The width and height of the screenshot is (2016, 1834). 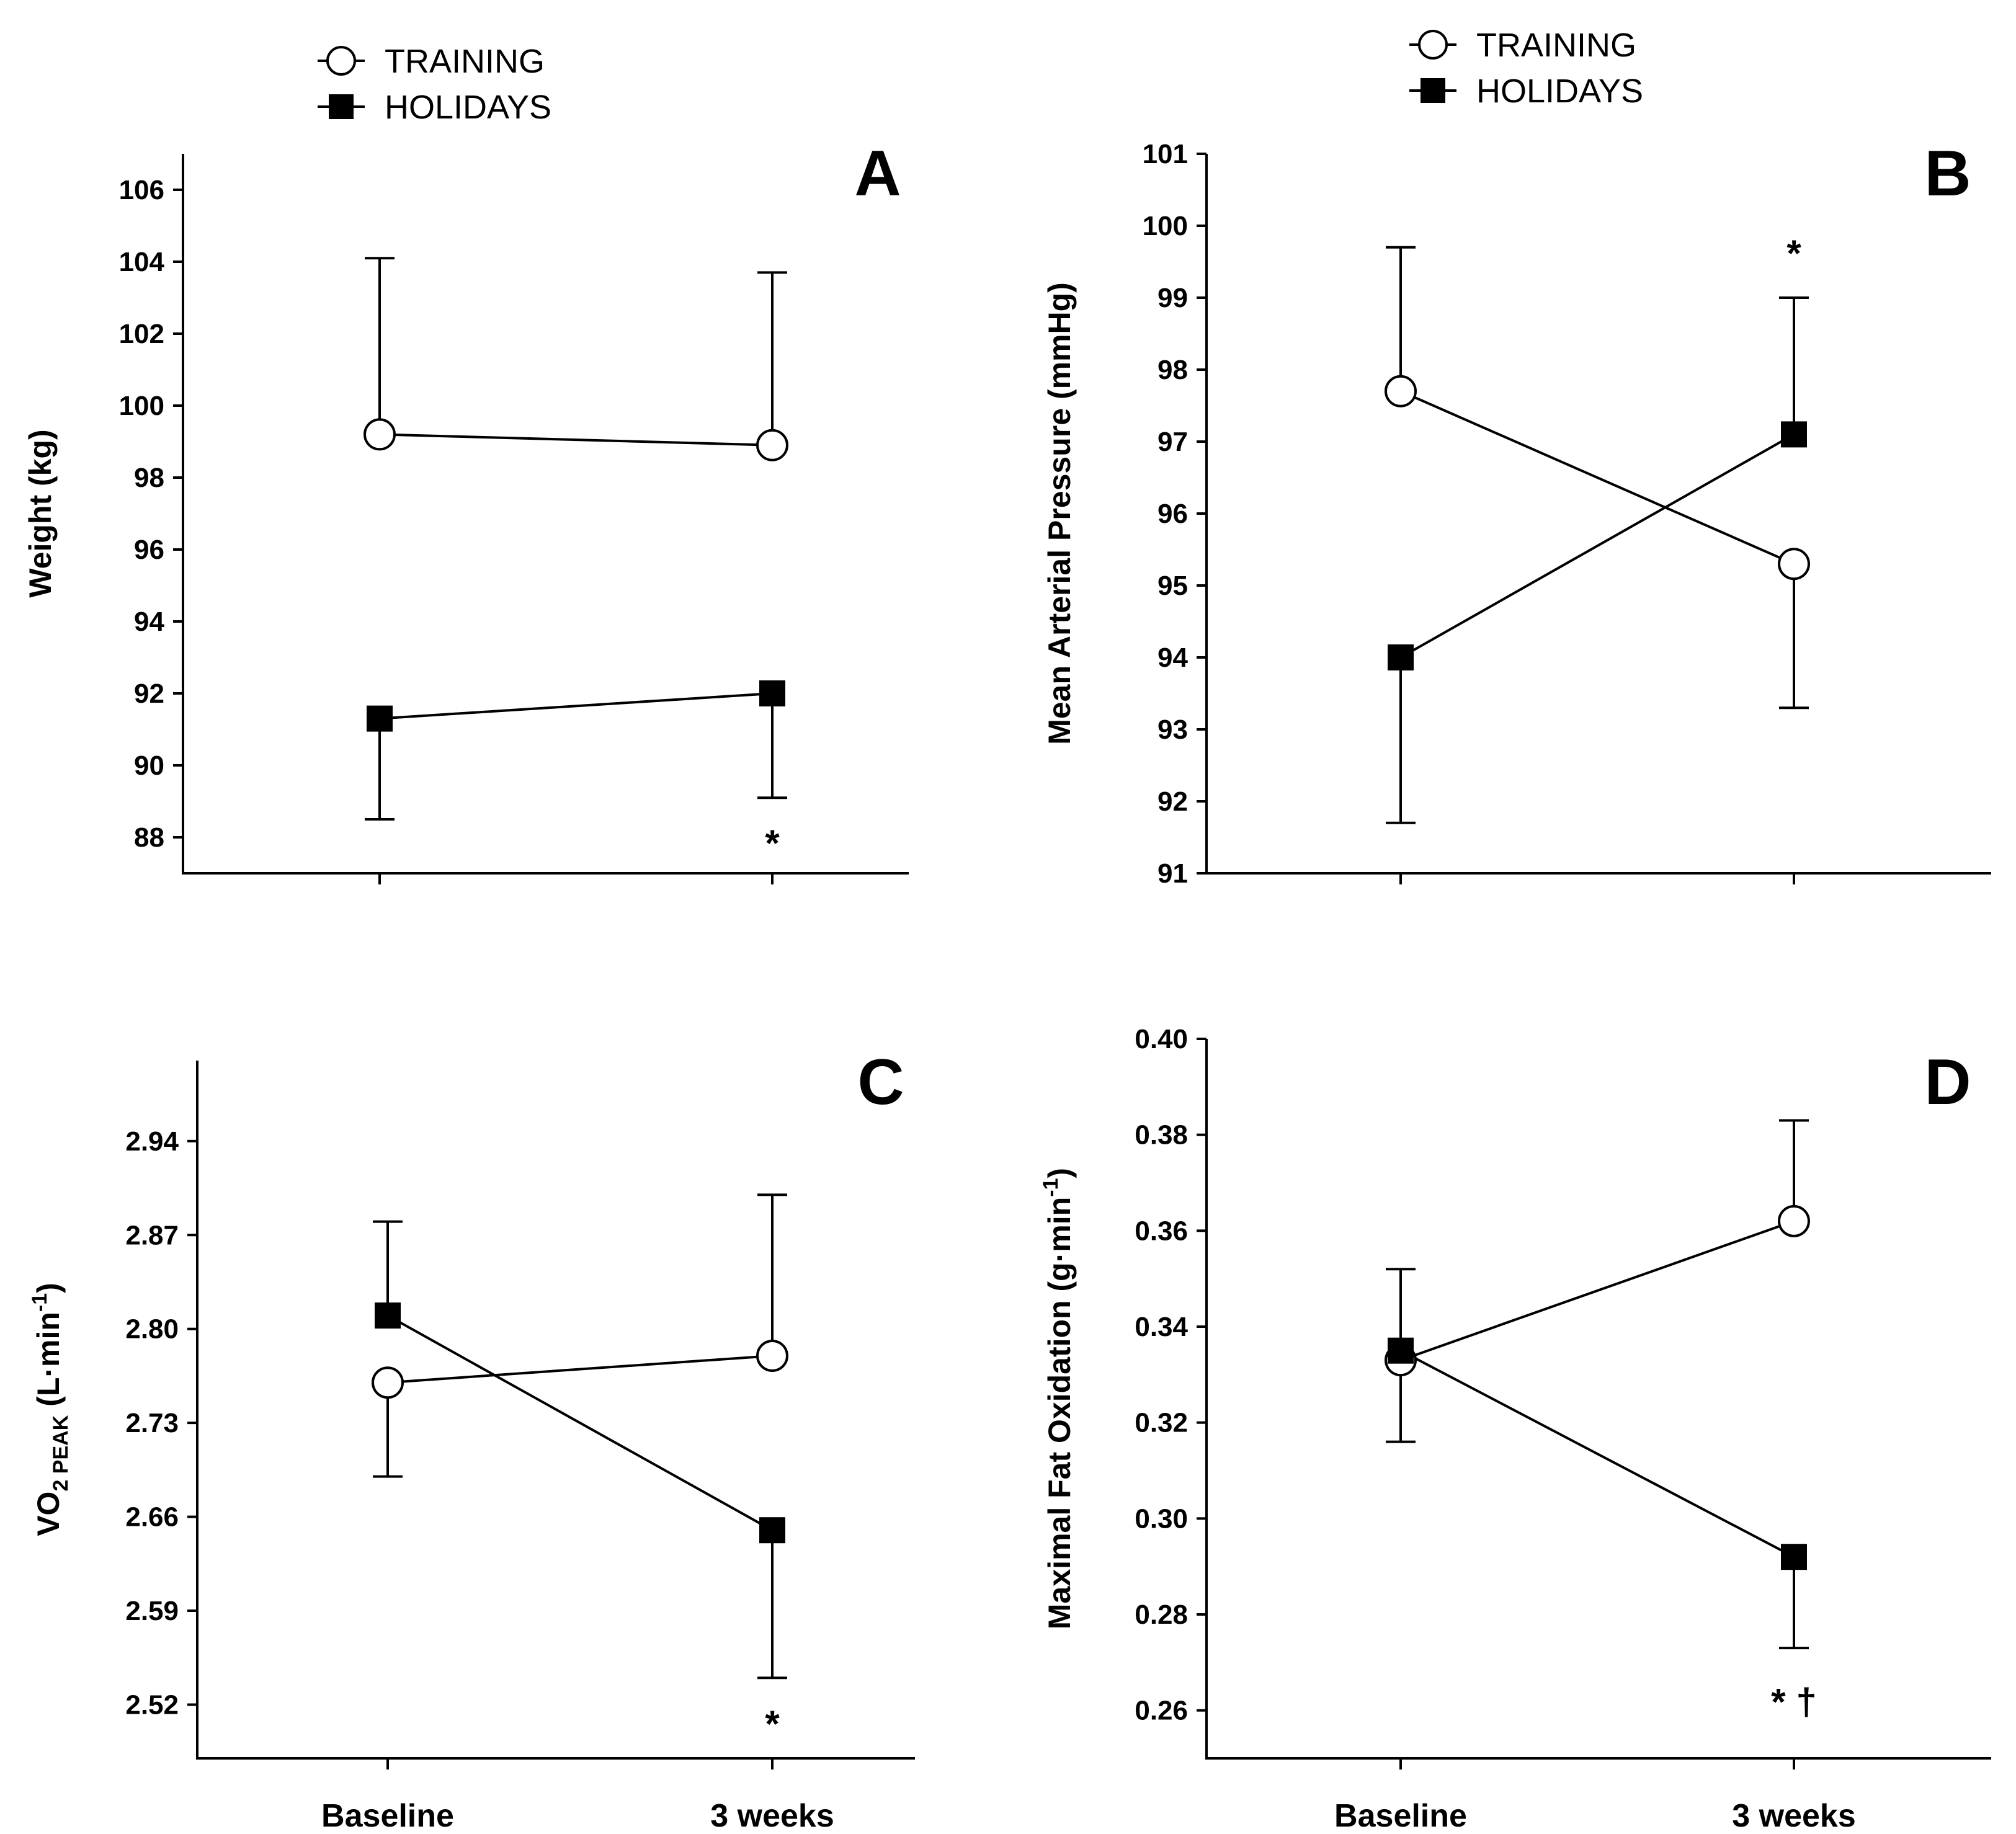 I want to click on panel-b-ytick-label: 98, so click(x=1172, y=370).